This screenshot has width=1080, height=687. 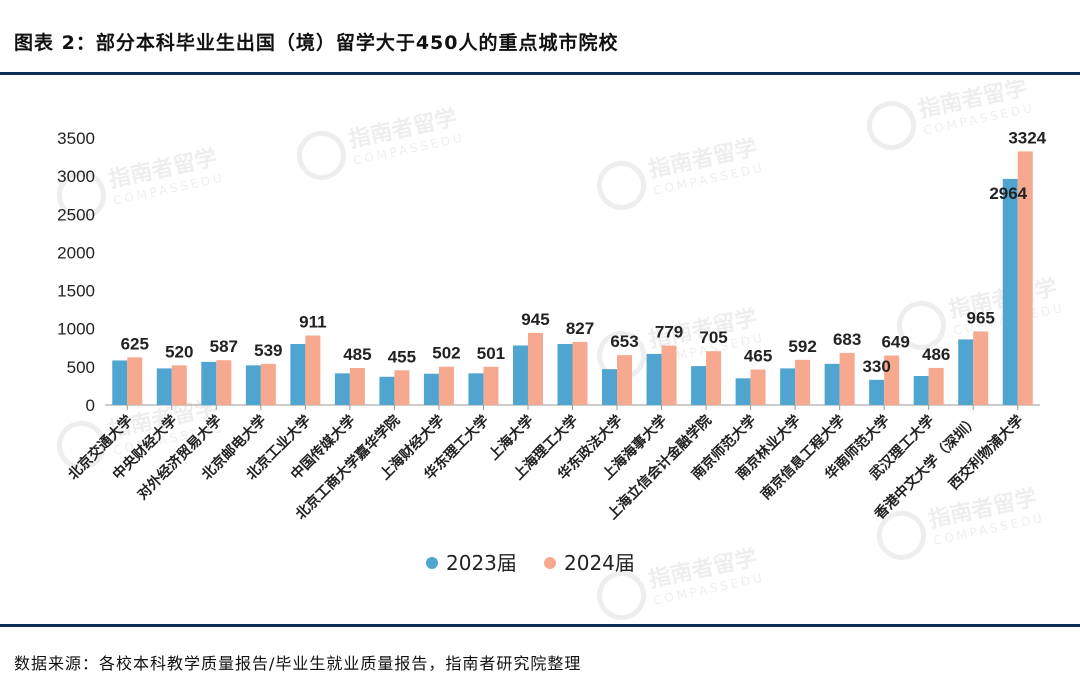 I want to click on data-label: 683, so click(x=847, y=339).